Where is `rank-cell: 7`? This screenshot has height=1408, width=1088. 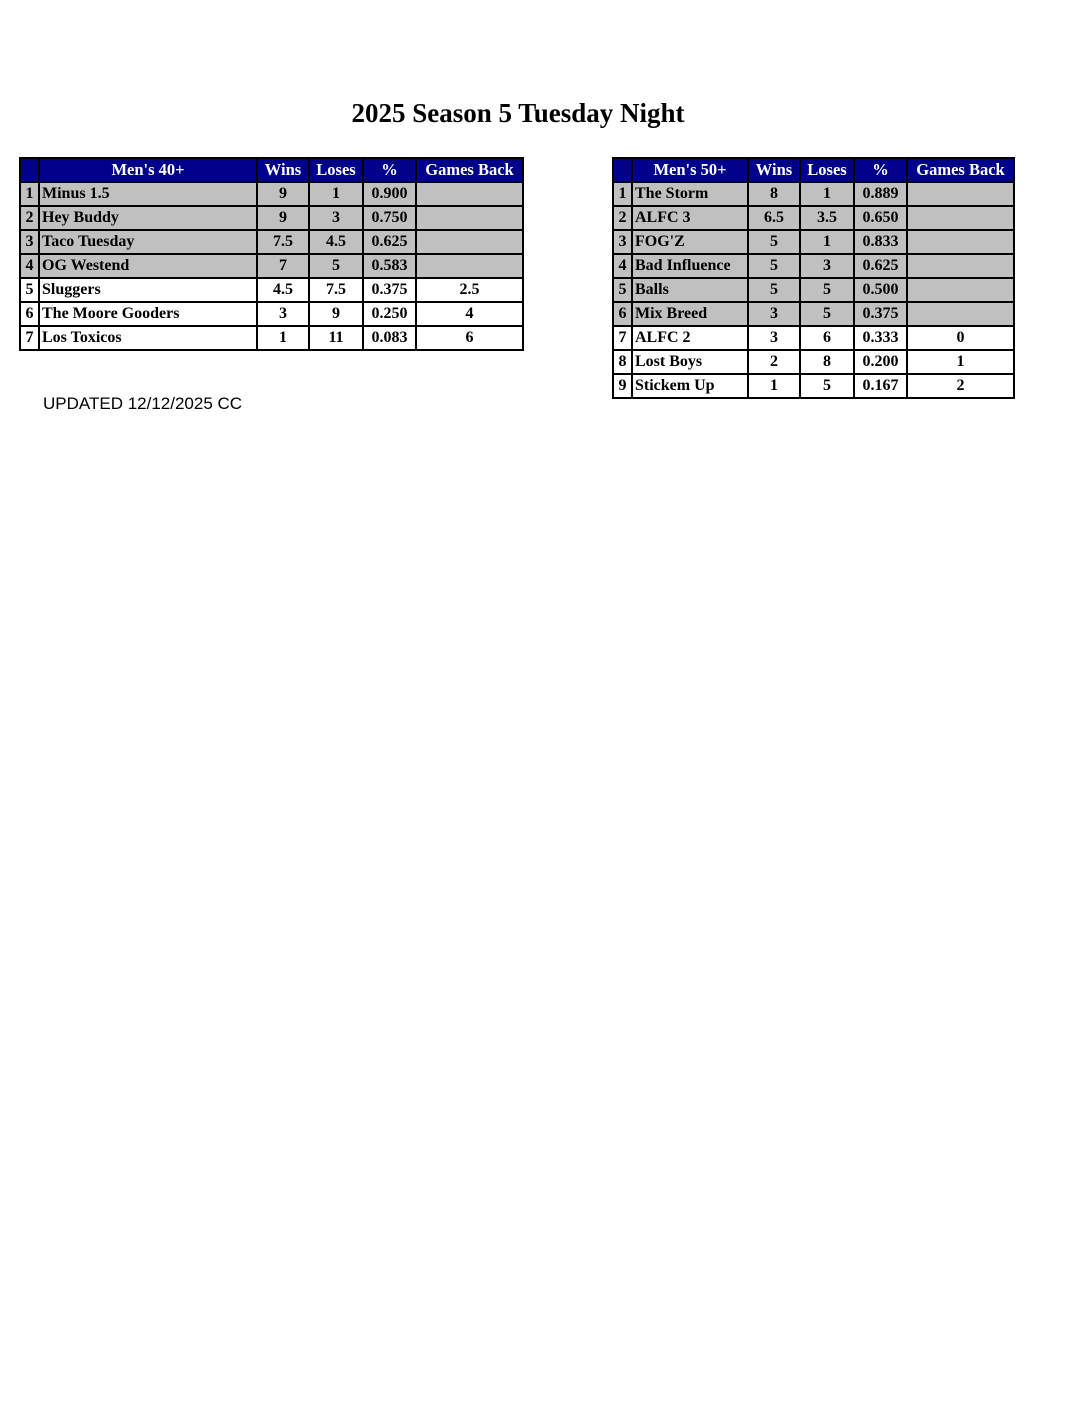
rank-cell: 7 is located at coordinates (622, 338).